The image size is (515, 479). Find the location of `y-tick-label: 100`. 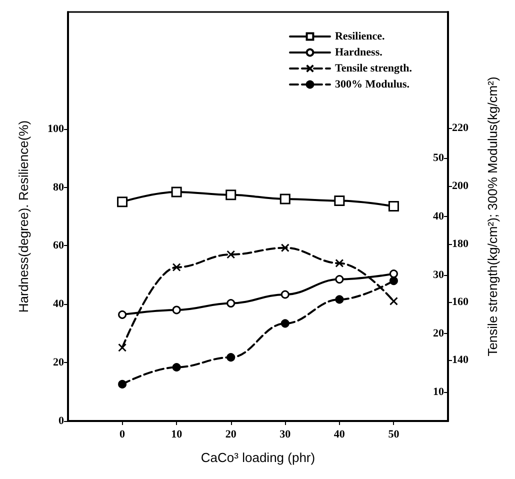

y-tick-label: 100 is located at coordinates (56, 128).